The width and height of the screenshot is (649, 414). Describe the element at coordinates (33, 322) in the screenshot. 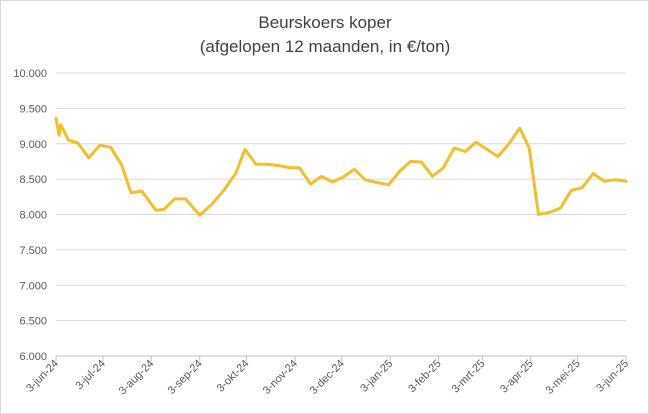

I see `y-tick-label: 6.500` at that location.